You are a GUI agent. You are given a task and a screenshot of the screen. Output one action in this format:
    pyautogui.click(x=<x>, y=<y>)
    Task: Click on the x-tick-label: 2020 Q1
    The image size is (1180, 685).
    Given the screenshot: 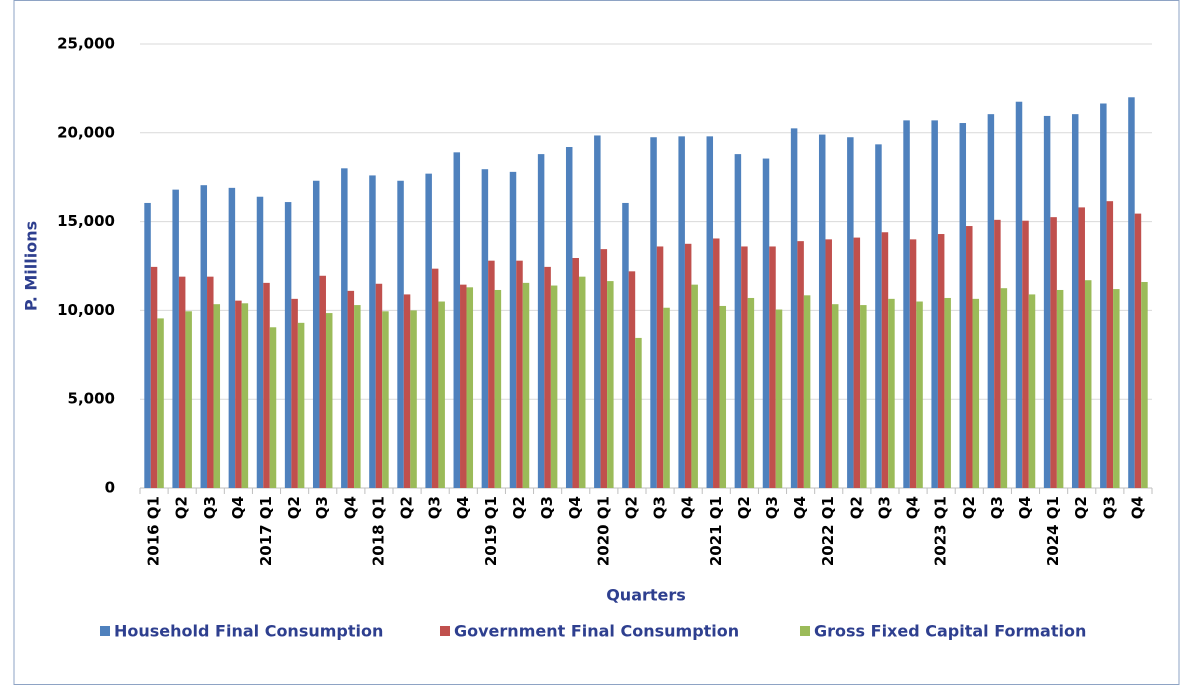 What is the action you would take?
    pyautogui.click(x=603, y=531)
    